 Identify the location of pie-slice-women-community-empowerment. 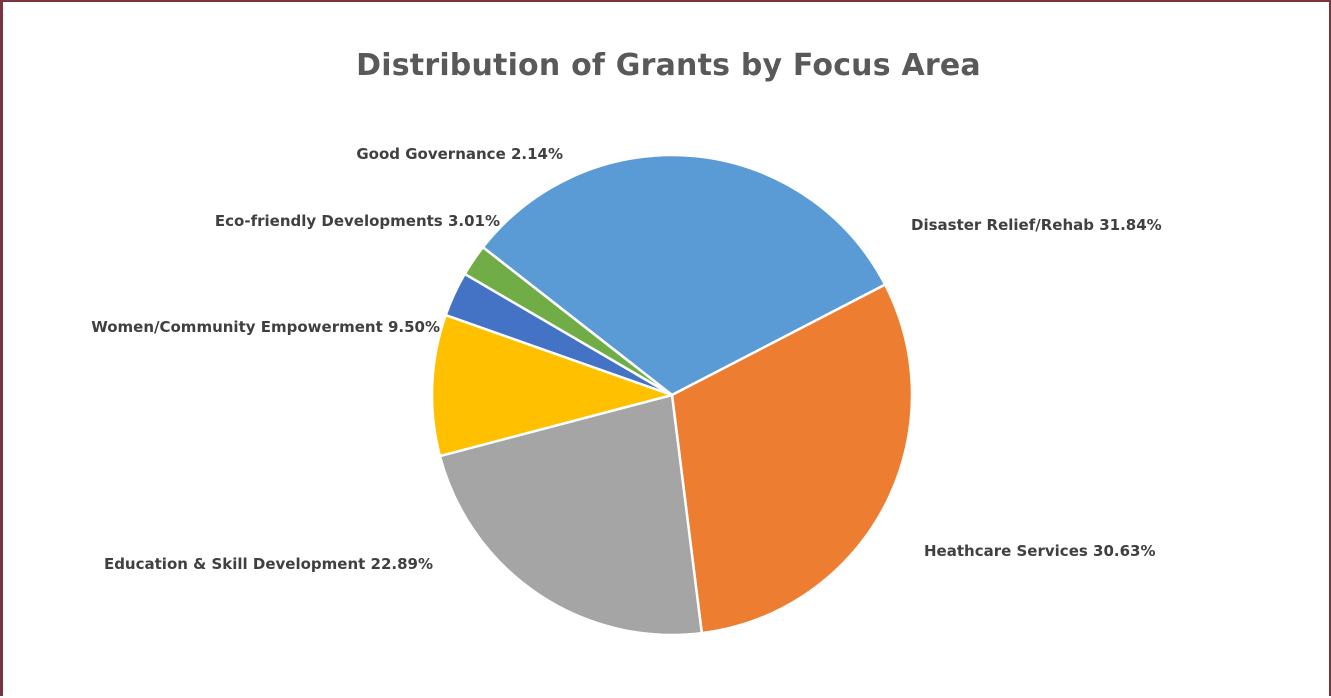
(552, 385).